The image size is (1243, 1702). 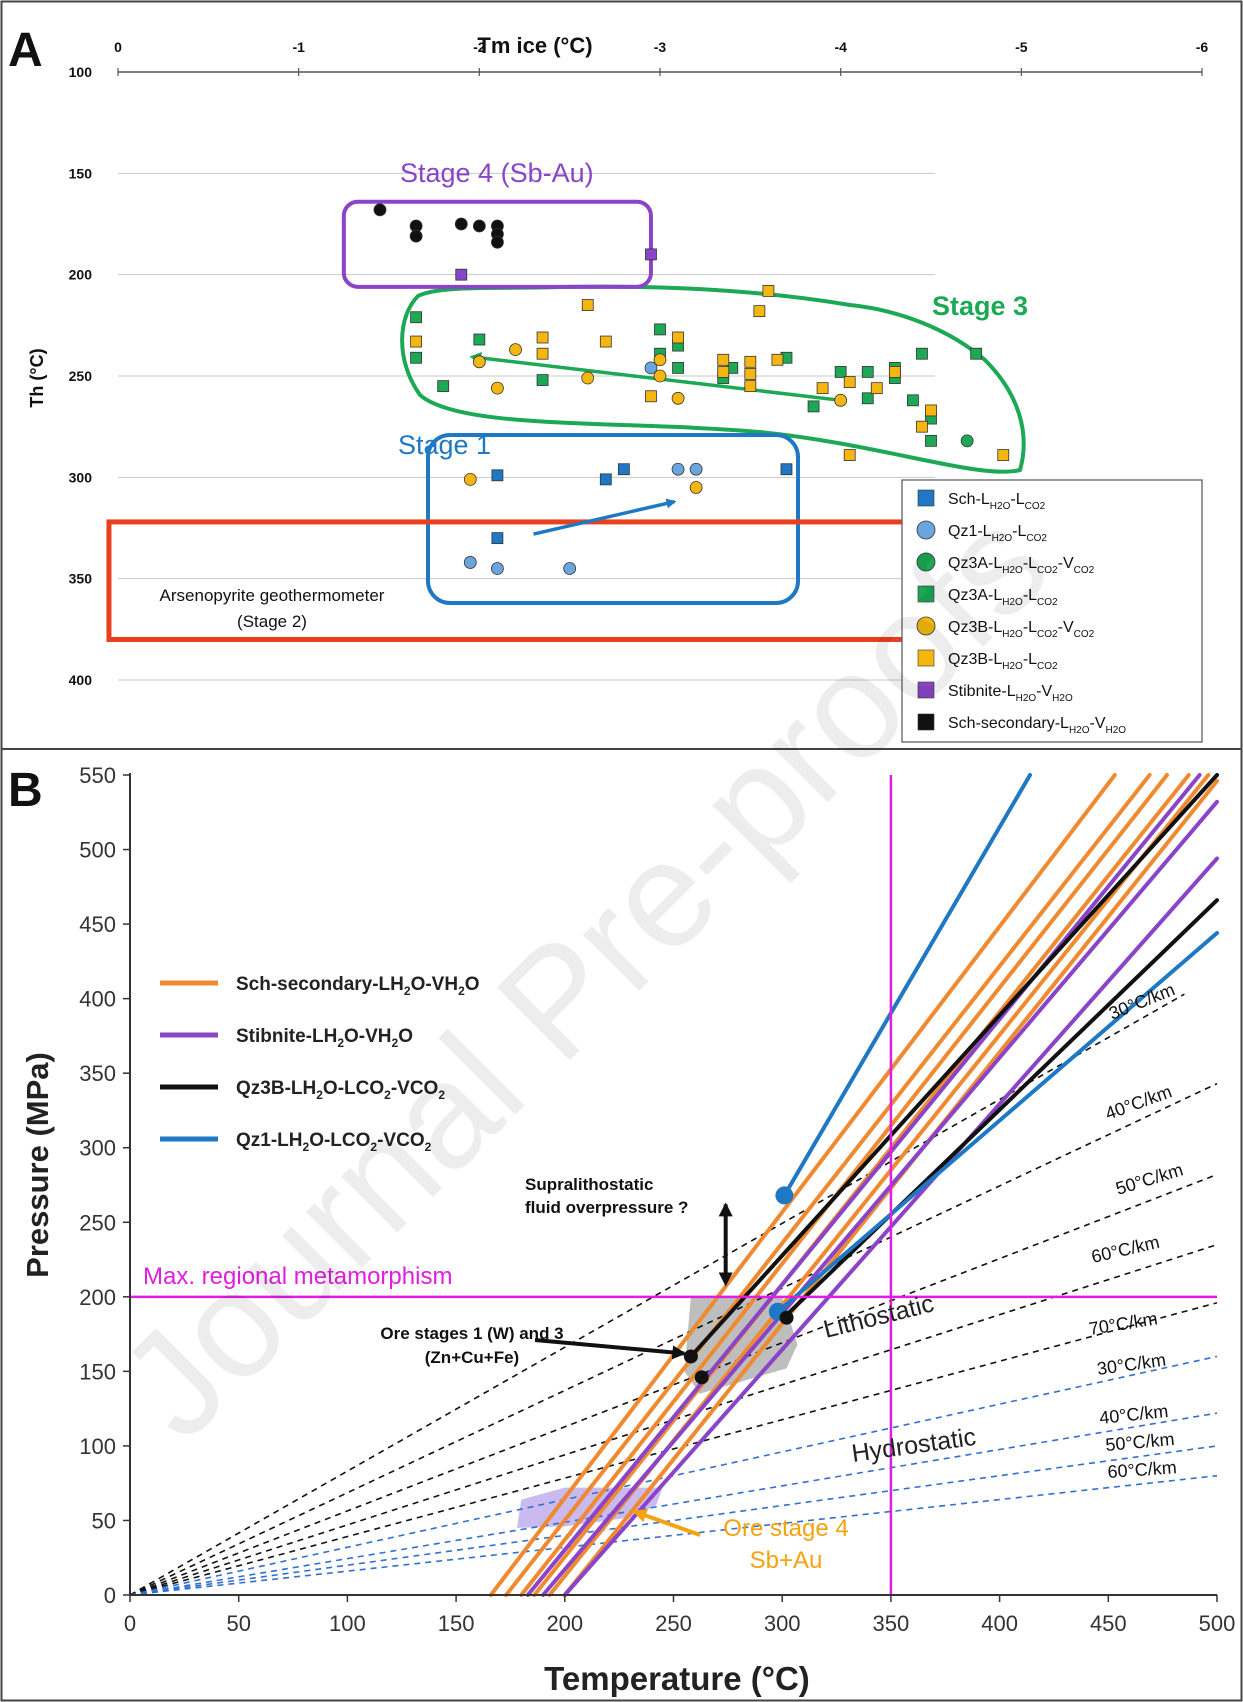 What do you see at coordinates (104, 1520) in the screenshot?
I see `y-tick-label: 50` at bounding box center [104, 1520].